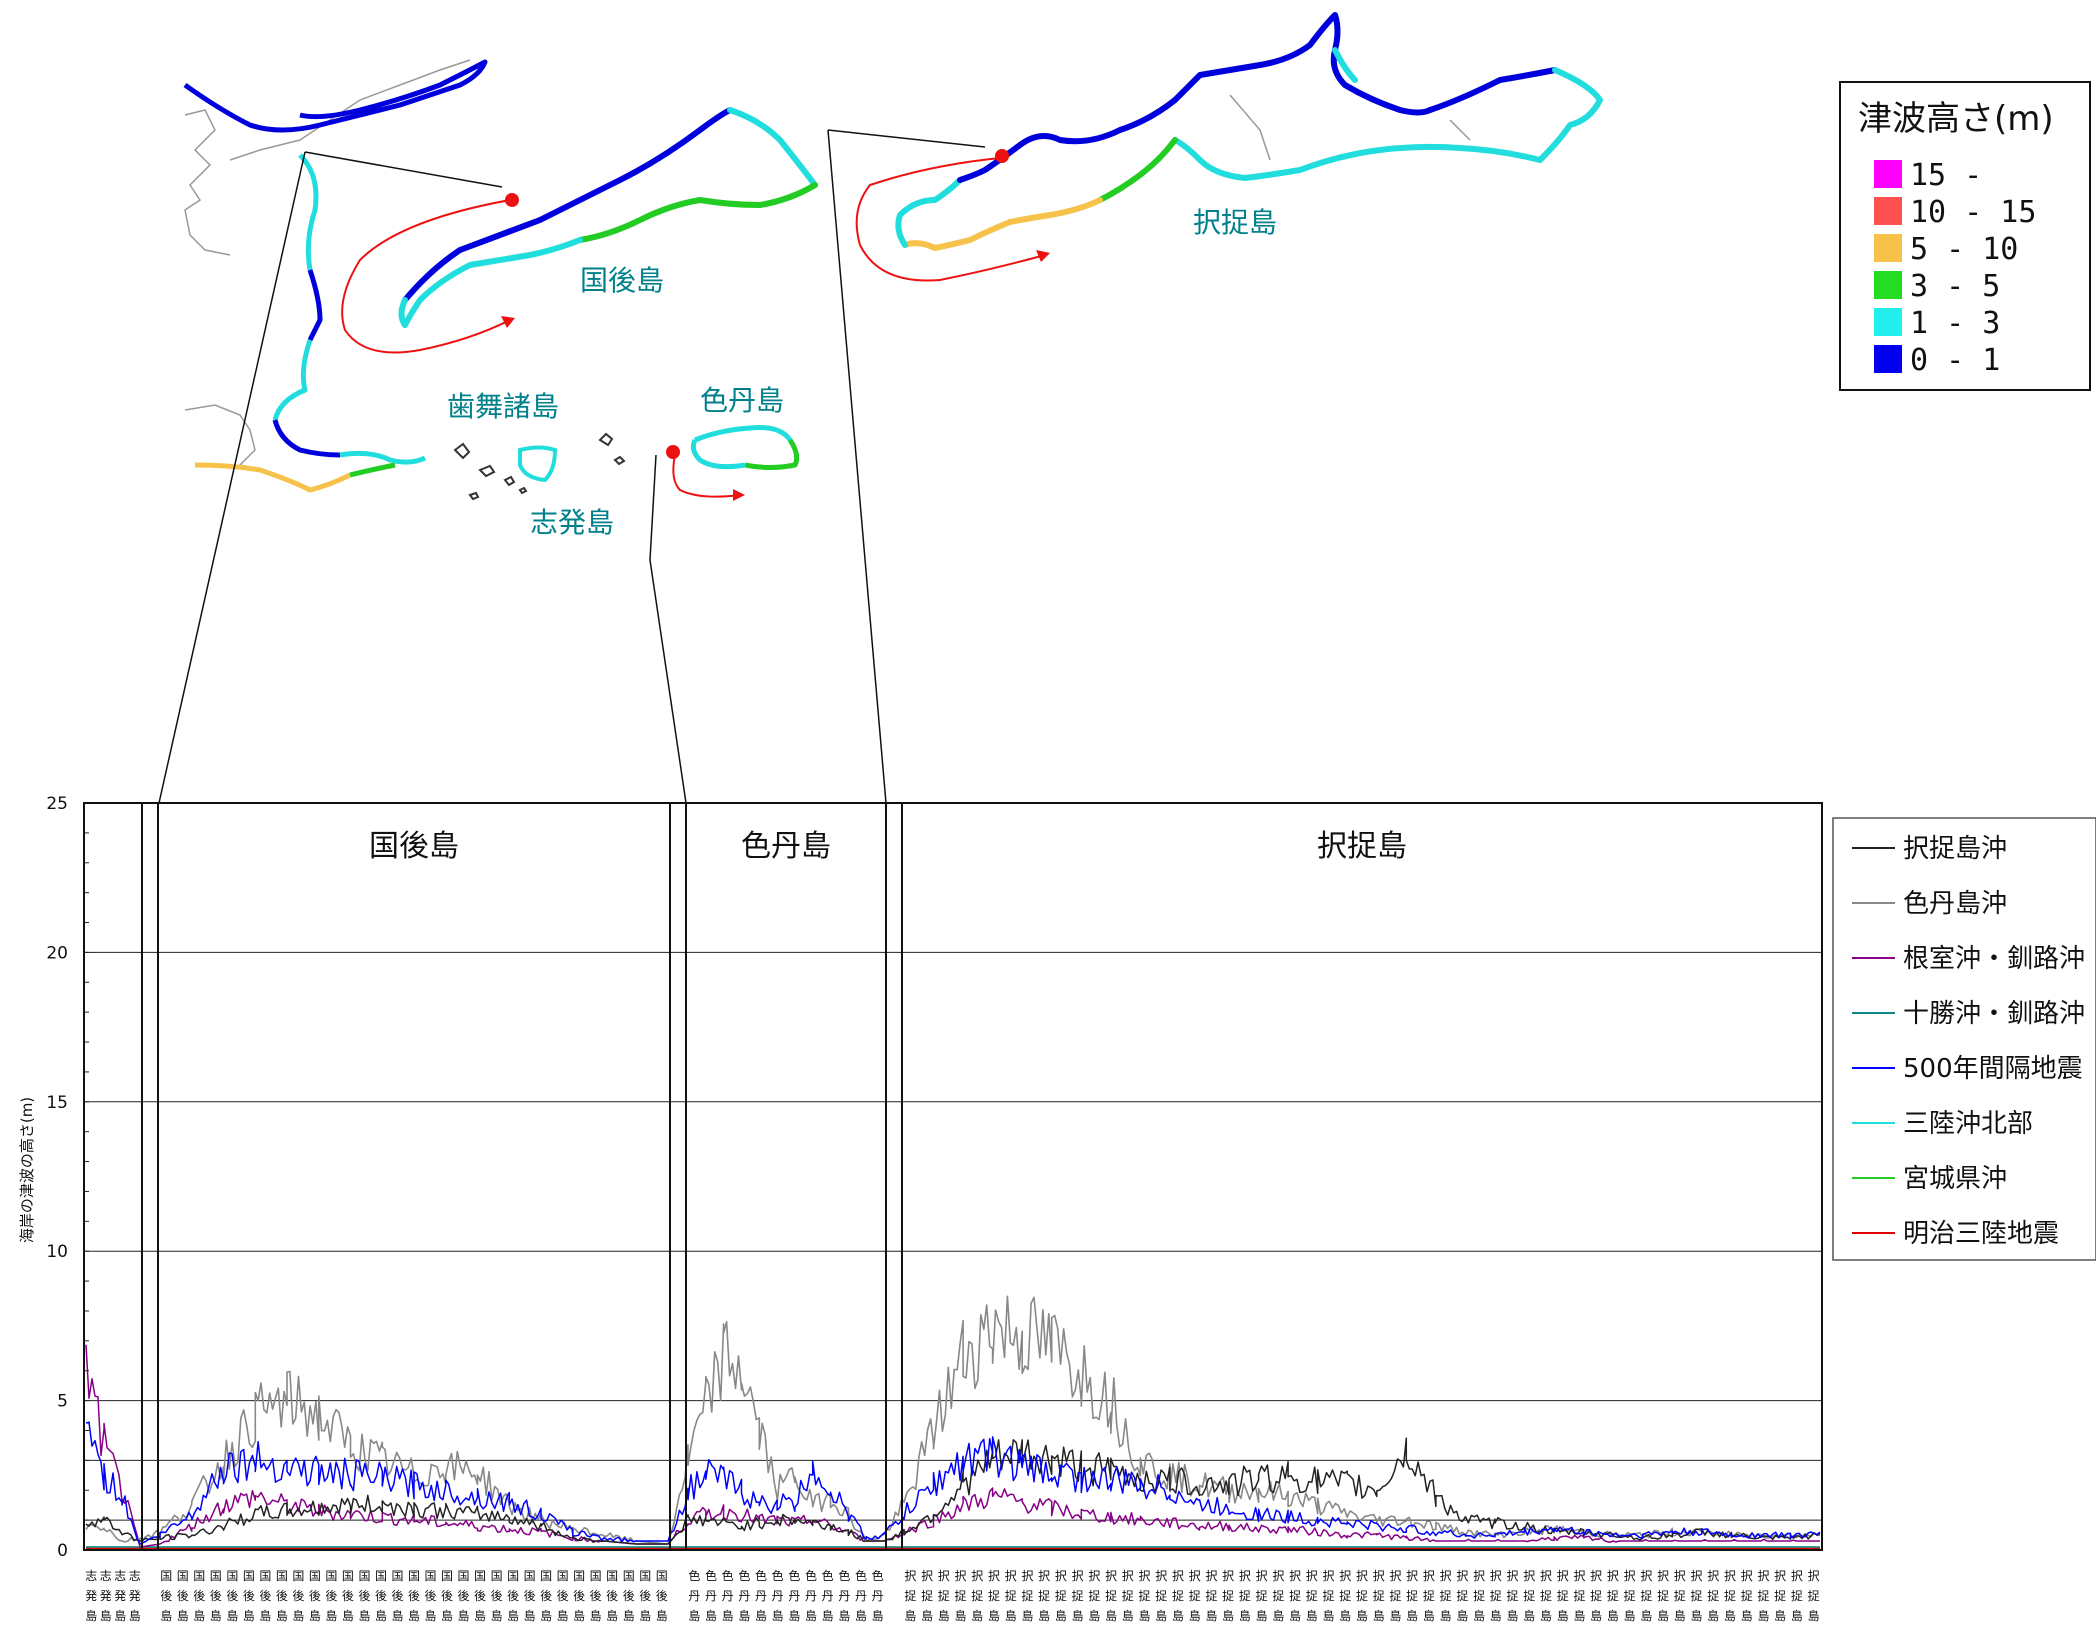 This screenshot has width=2096, height=1630. Describe the element at coordinates (953, 1422) in the screenshot. I see `chart-series` at that location.